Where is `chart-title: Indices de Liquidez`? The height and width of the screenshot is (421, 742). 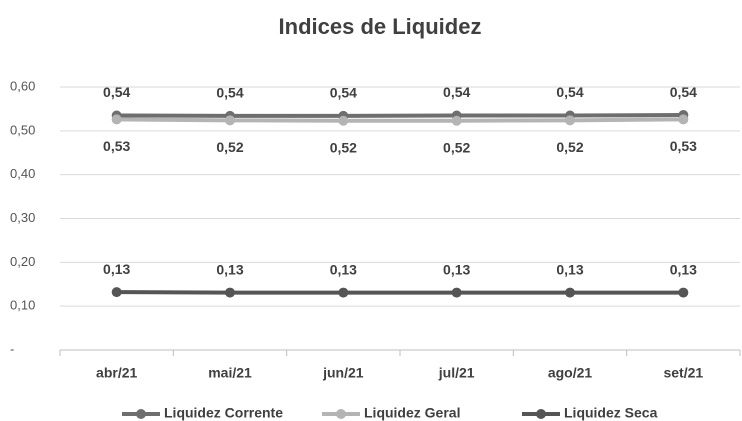 chart-title: Indices de Liquidez is located at coordinates (380, 26).